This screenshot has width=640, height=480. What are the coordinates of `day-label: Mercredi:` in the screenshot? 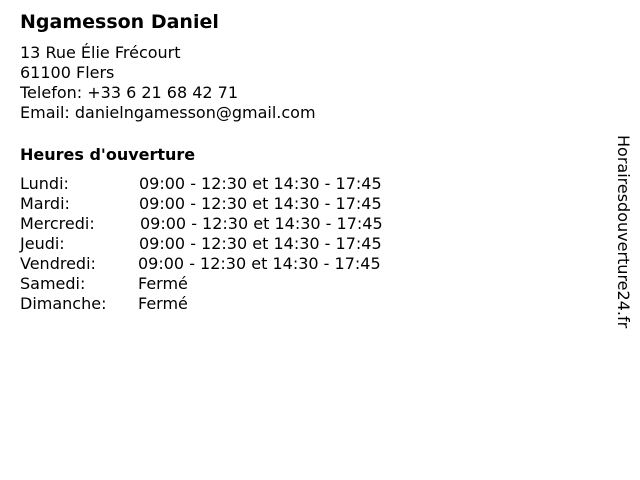 It's located at (57, 223).